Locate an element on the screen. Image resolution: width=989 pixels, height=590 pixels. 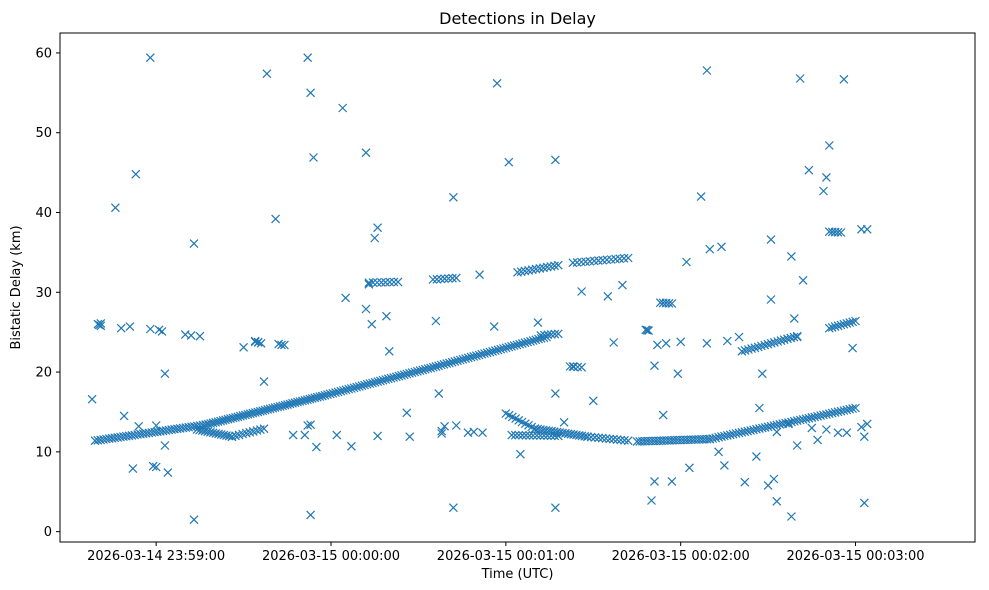
y-tick-label: 20 is located at coordinates (43, 373).